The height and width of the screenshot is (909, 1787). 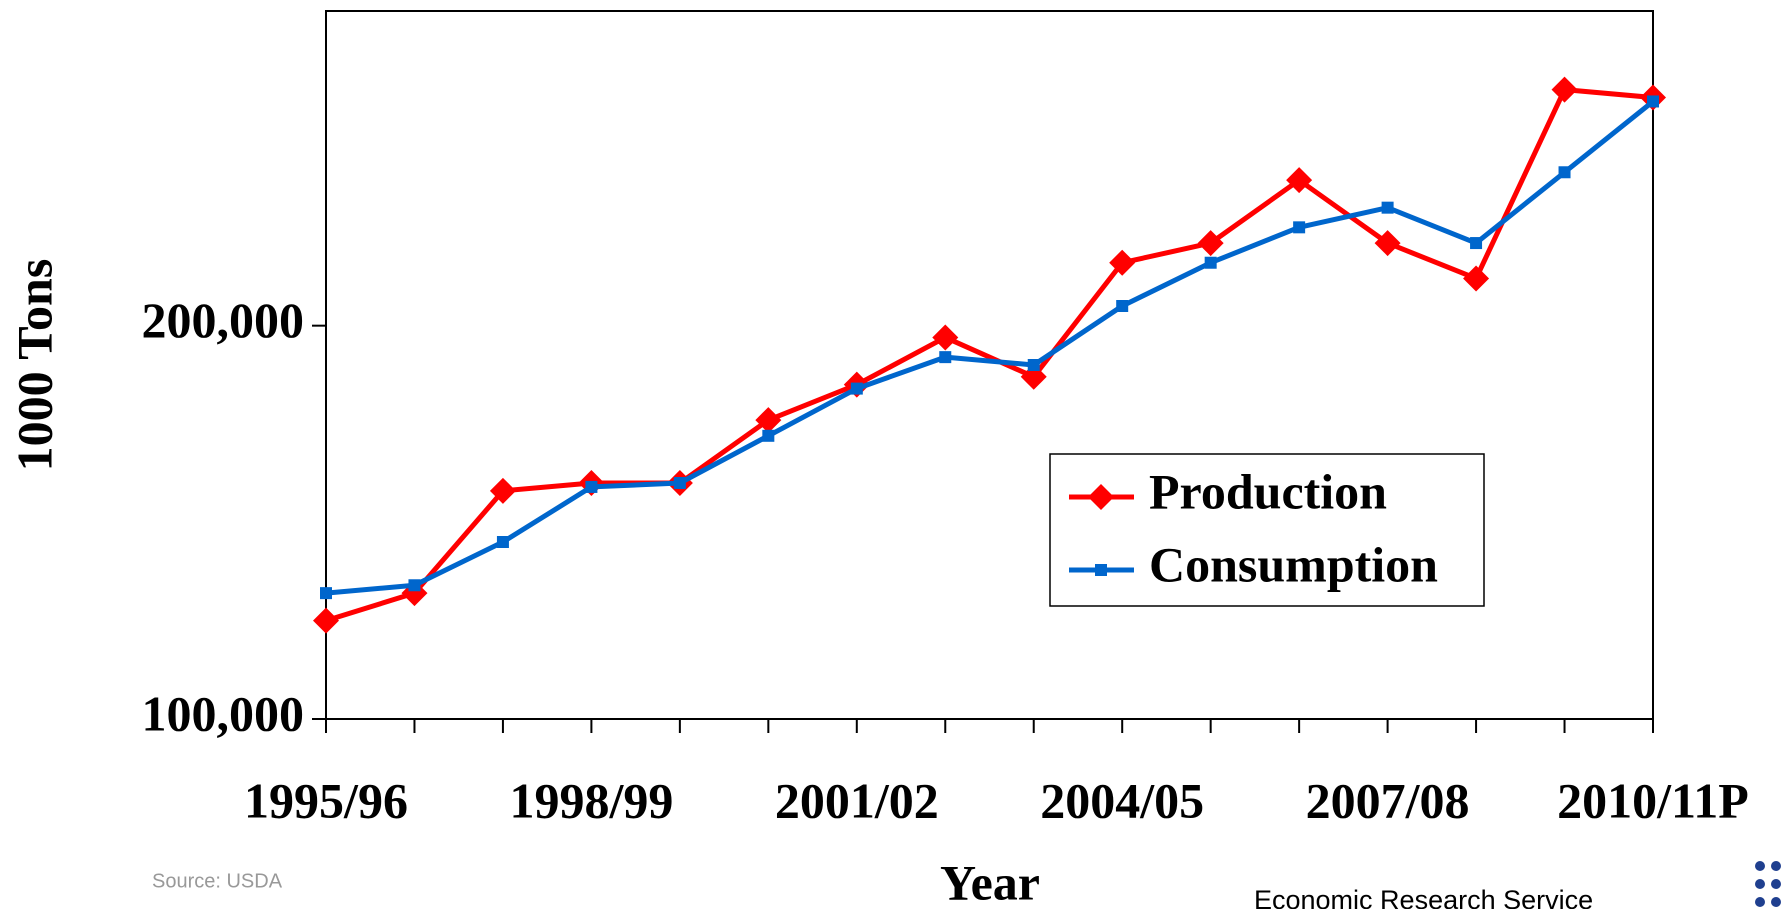 I want to click on x-tick-label: 2004/05, so click(x=1122, y=800).